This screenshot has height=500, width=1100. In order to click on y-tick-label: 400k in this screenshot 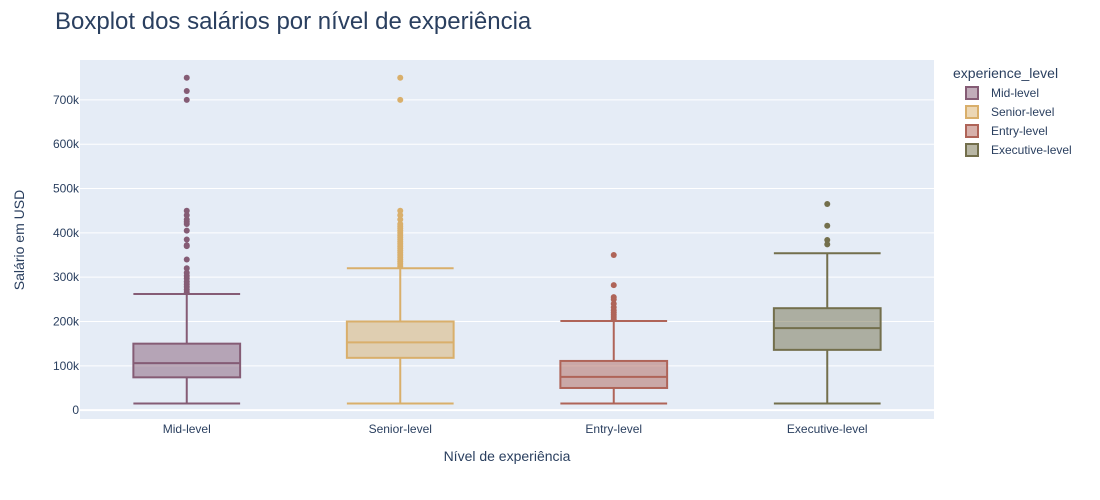, I will do `click(66, 233)`.